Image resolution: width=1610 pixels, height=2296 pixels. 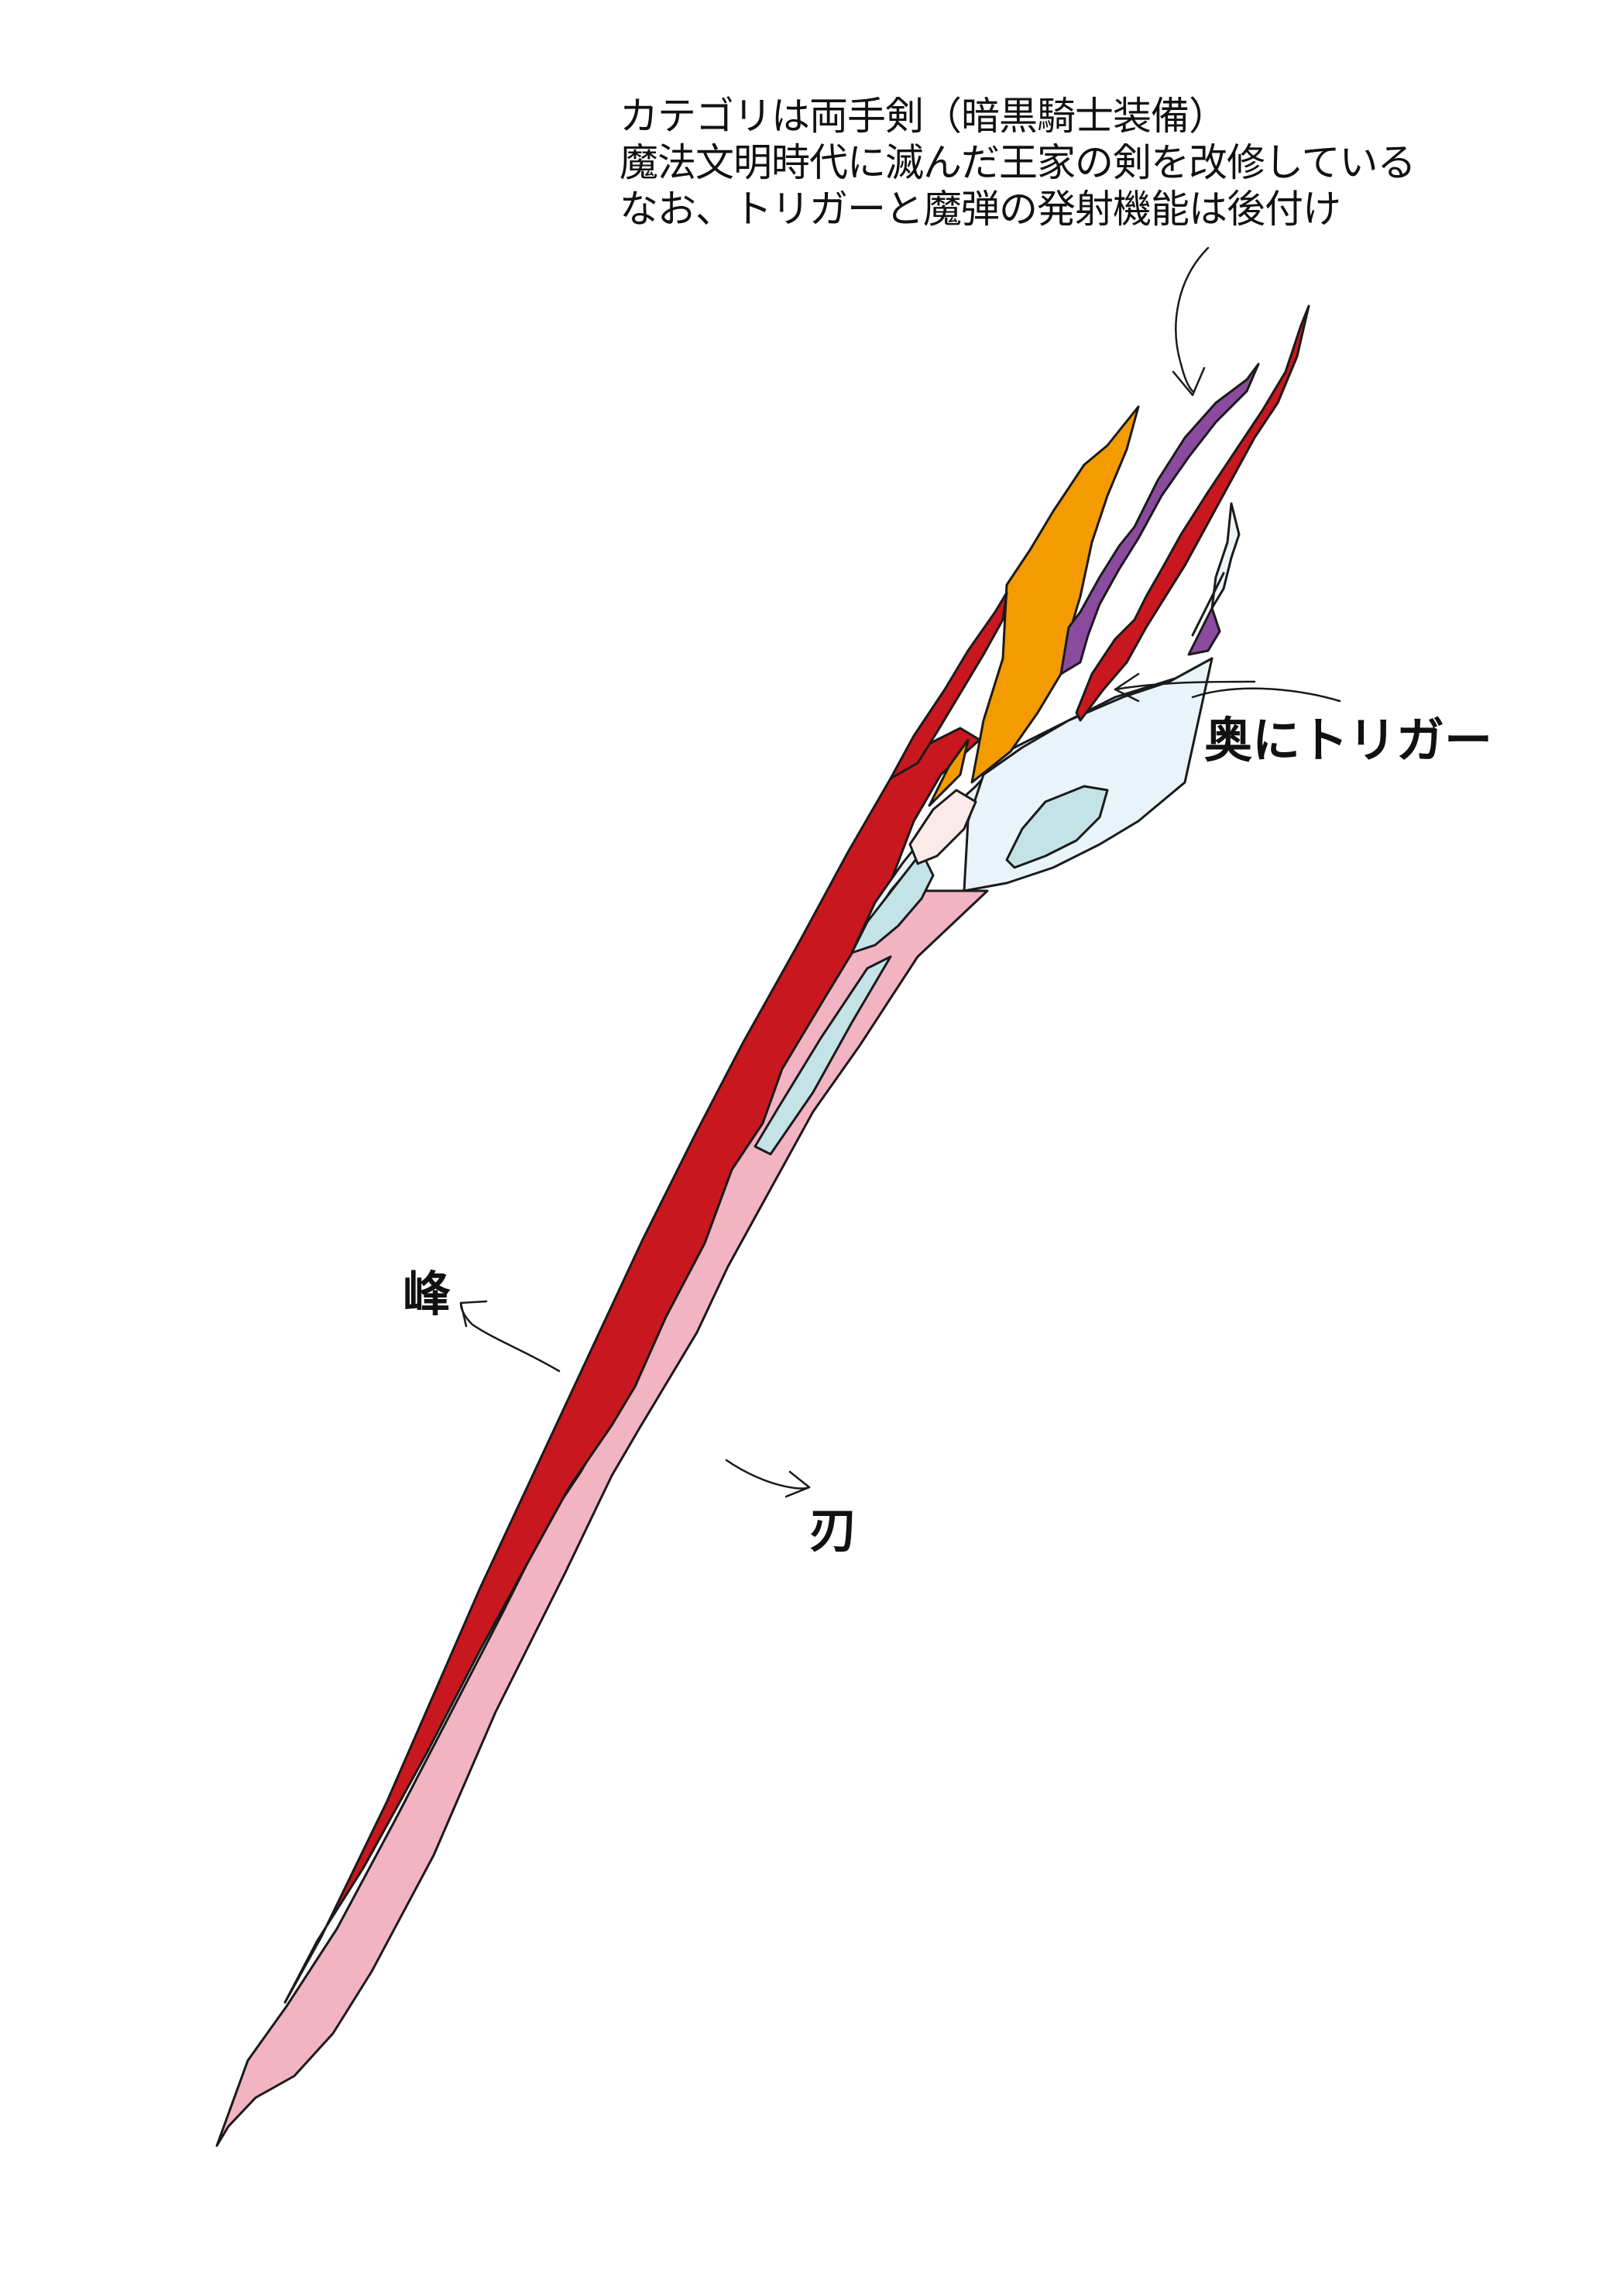 I want to click on edge-label: 刃, so click(x=834, y=1530).